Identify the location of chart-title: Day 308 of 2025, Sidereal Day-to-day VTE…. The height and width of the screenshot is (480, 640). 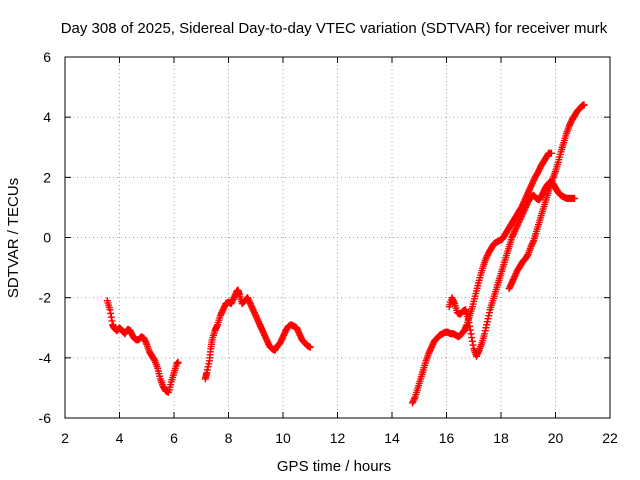
(334, 28).